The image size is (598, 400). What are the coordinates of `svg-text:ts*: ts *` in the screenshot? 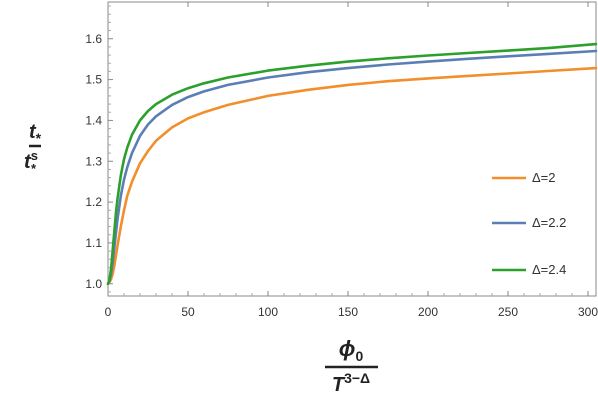 It's located at (31, 162).